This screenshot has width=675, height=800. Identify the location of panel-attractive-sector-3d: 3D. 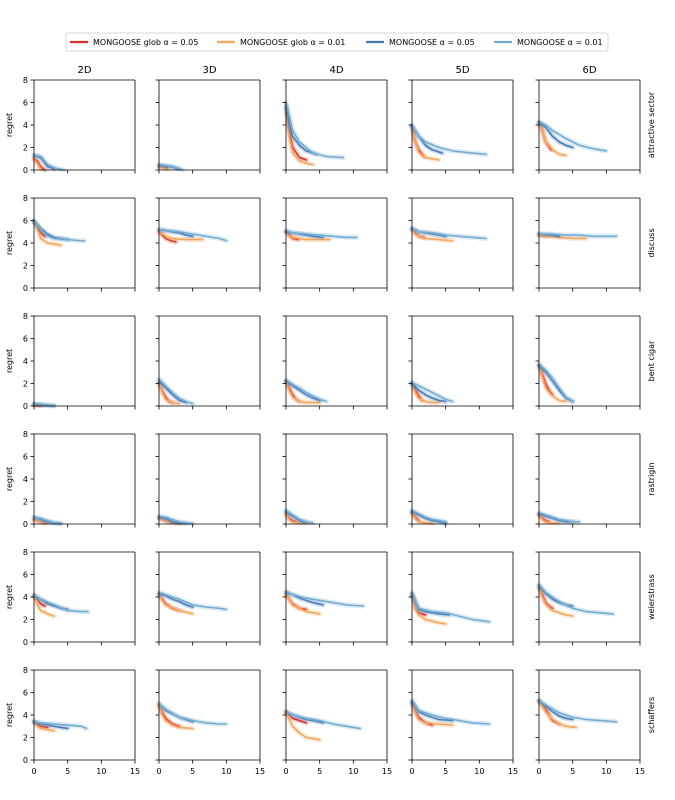
(208, 119).